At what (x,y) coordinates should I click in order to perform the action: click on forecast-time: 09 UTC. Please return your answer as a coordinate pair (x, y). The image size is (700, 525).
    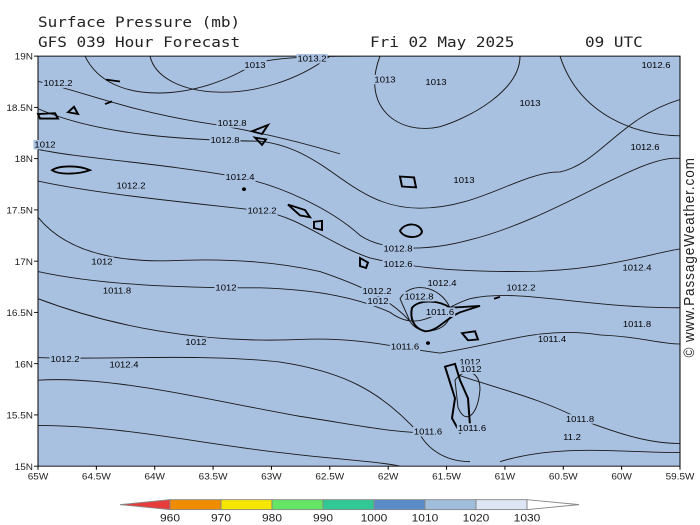
    Looking at the image, I should click on (614, 42).